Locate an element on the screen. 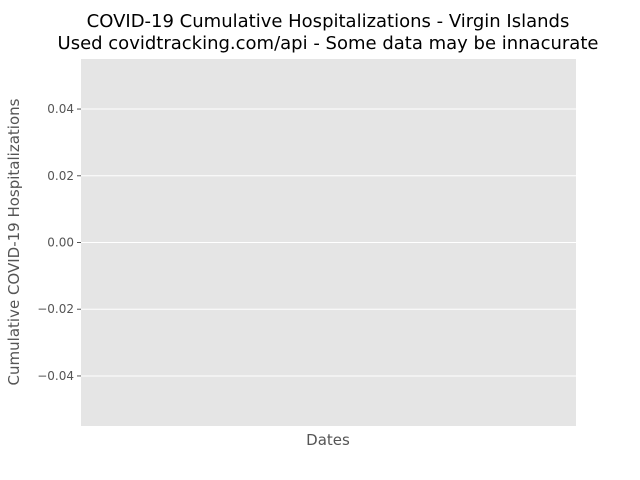 This screenshot has width=640, height=480. y-tick-label: 0.04 is located at coordinates (60, 109).